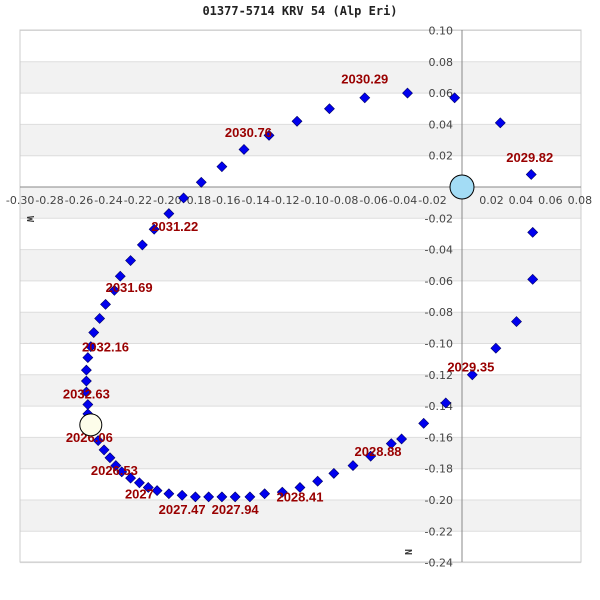 This screenshot has width=600, height=600. What do you see at coordinates (174, 226) in the screenshot?
I see `epoch-label: 2031.22` at bounding box center [174, 226].